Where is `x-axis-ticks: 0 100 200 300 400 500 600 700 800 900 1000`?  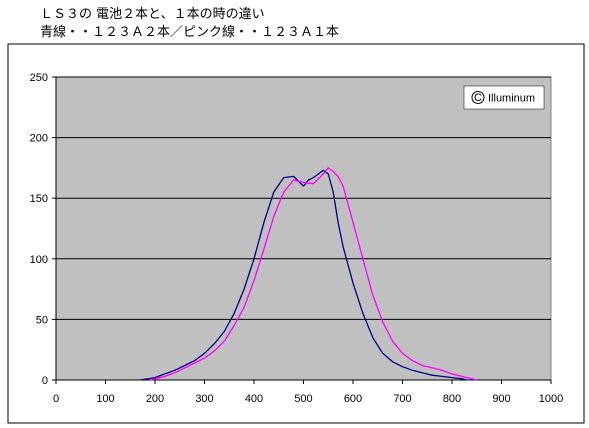 x-axis-ticks: 0 100 200 300 400 500 600 700 800 900 1000 is located at coordinates (308, 392).